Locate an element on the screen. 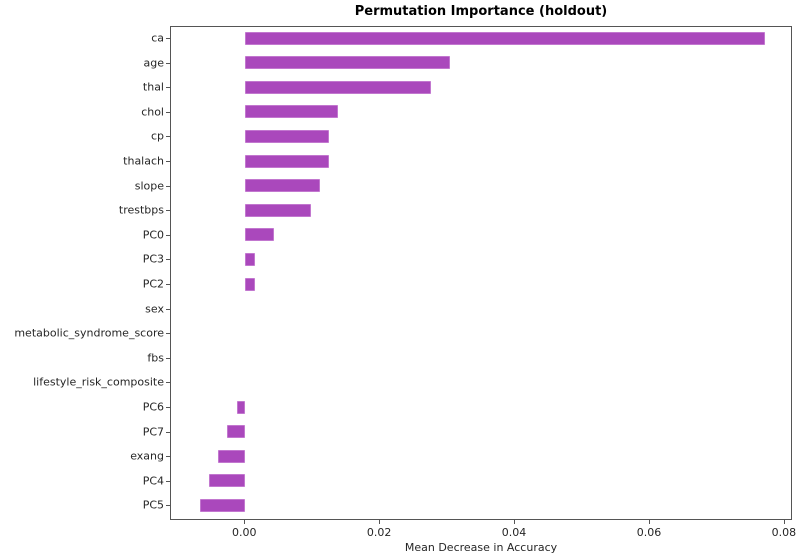 Image resolution: width=806 pixels, height=560 pixels. y-tick-label: age is located at coordinates (154, 63).